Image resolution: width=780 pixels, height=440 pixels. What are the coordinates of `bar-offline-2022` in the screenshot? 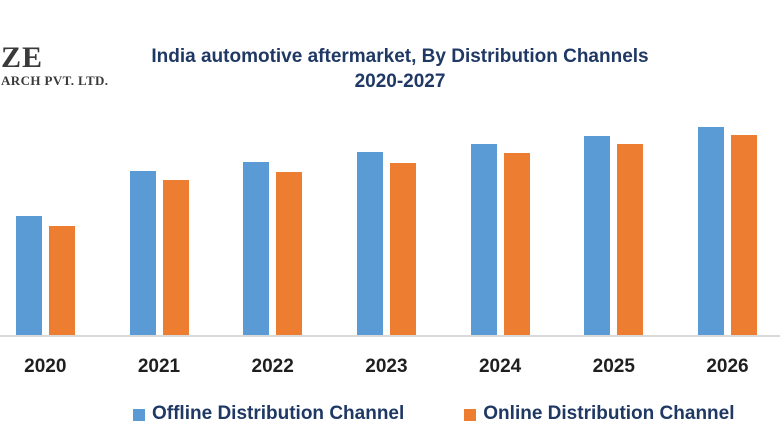 It's located at (256, 248).